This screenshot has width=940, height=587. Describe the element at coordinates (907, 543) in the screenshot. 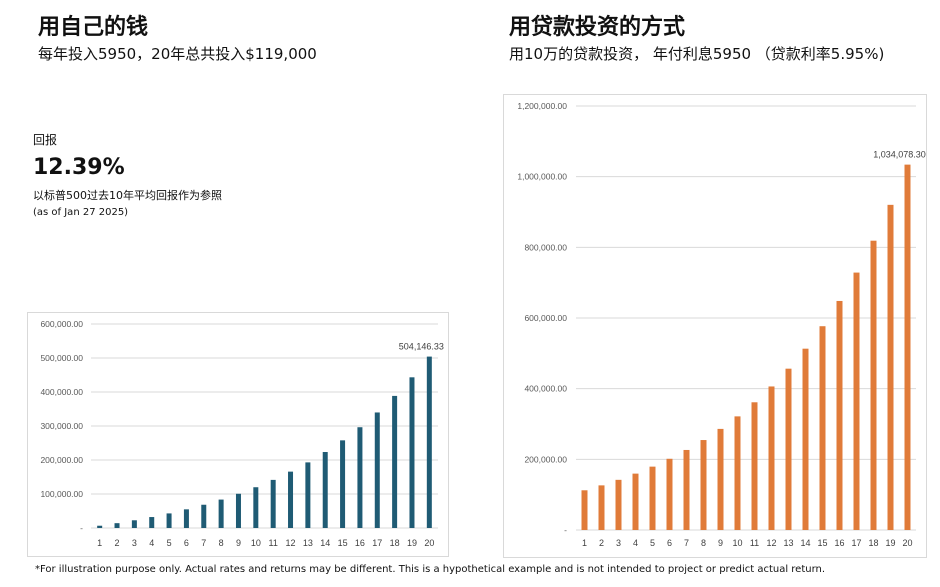

I see `right-chart-x-tick-label: 20` at that location.